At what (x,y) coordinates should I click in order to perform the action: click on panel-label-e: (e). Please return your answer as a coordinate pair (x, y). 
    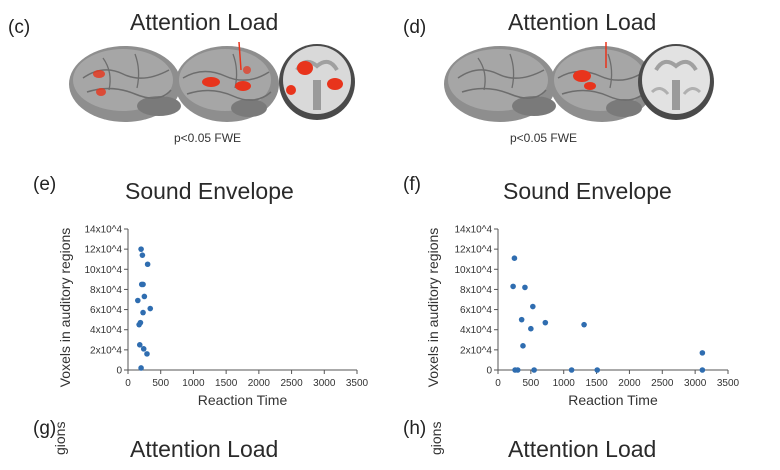
    Looking at the image, I should click on (45, 184).